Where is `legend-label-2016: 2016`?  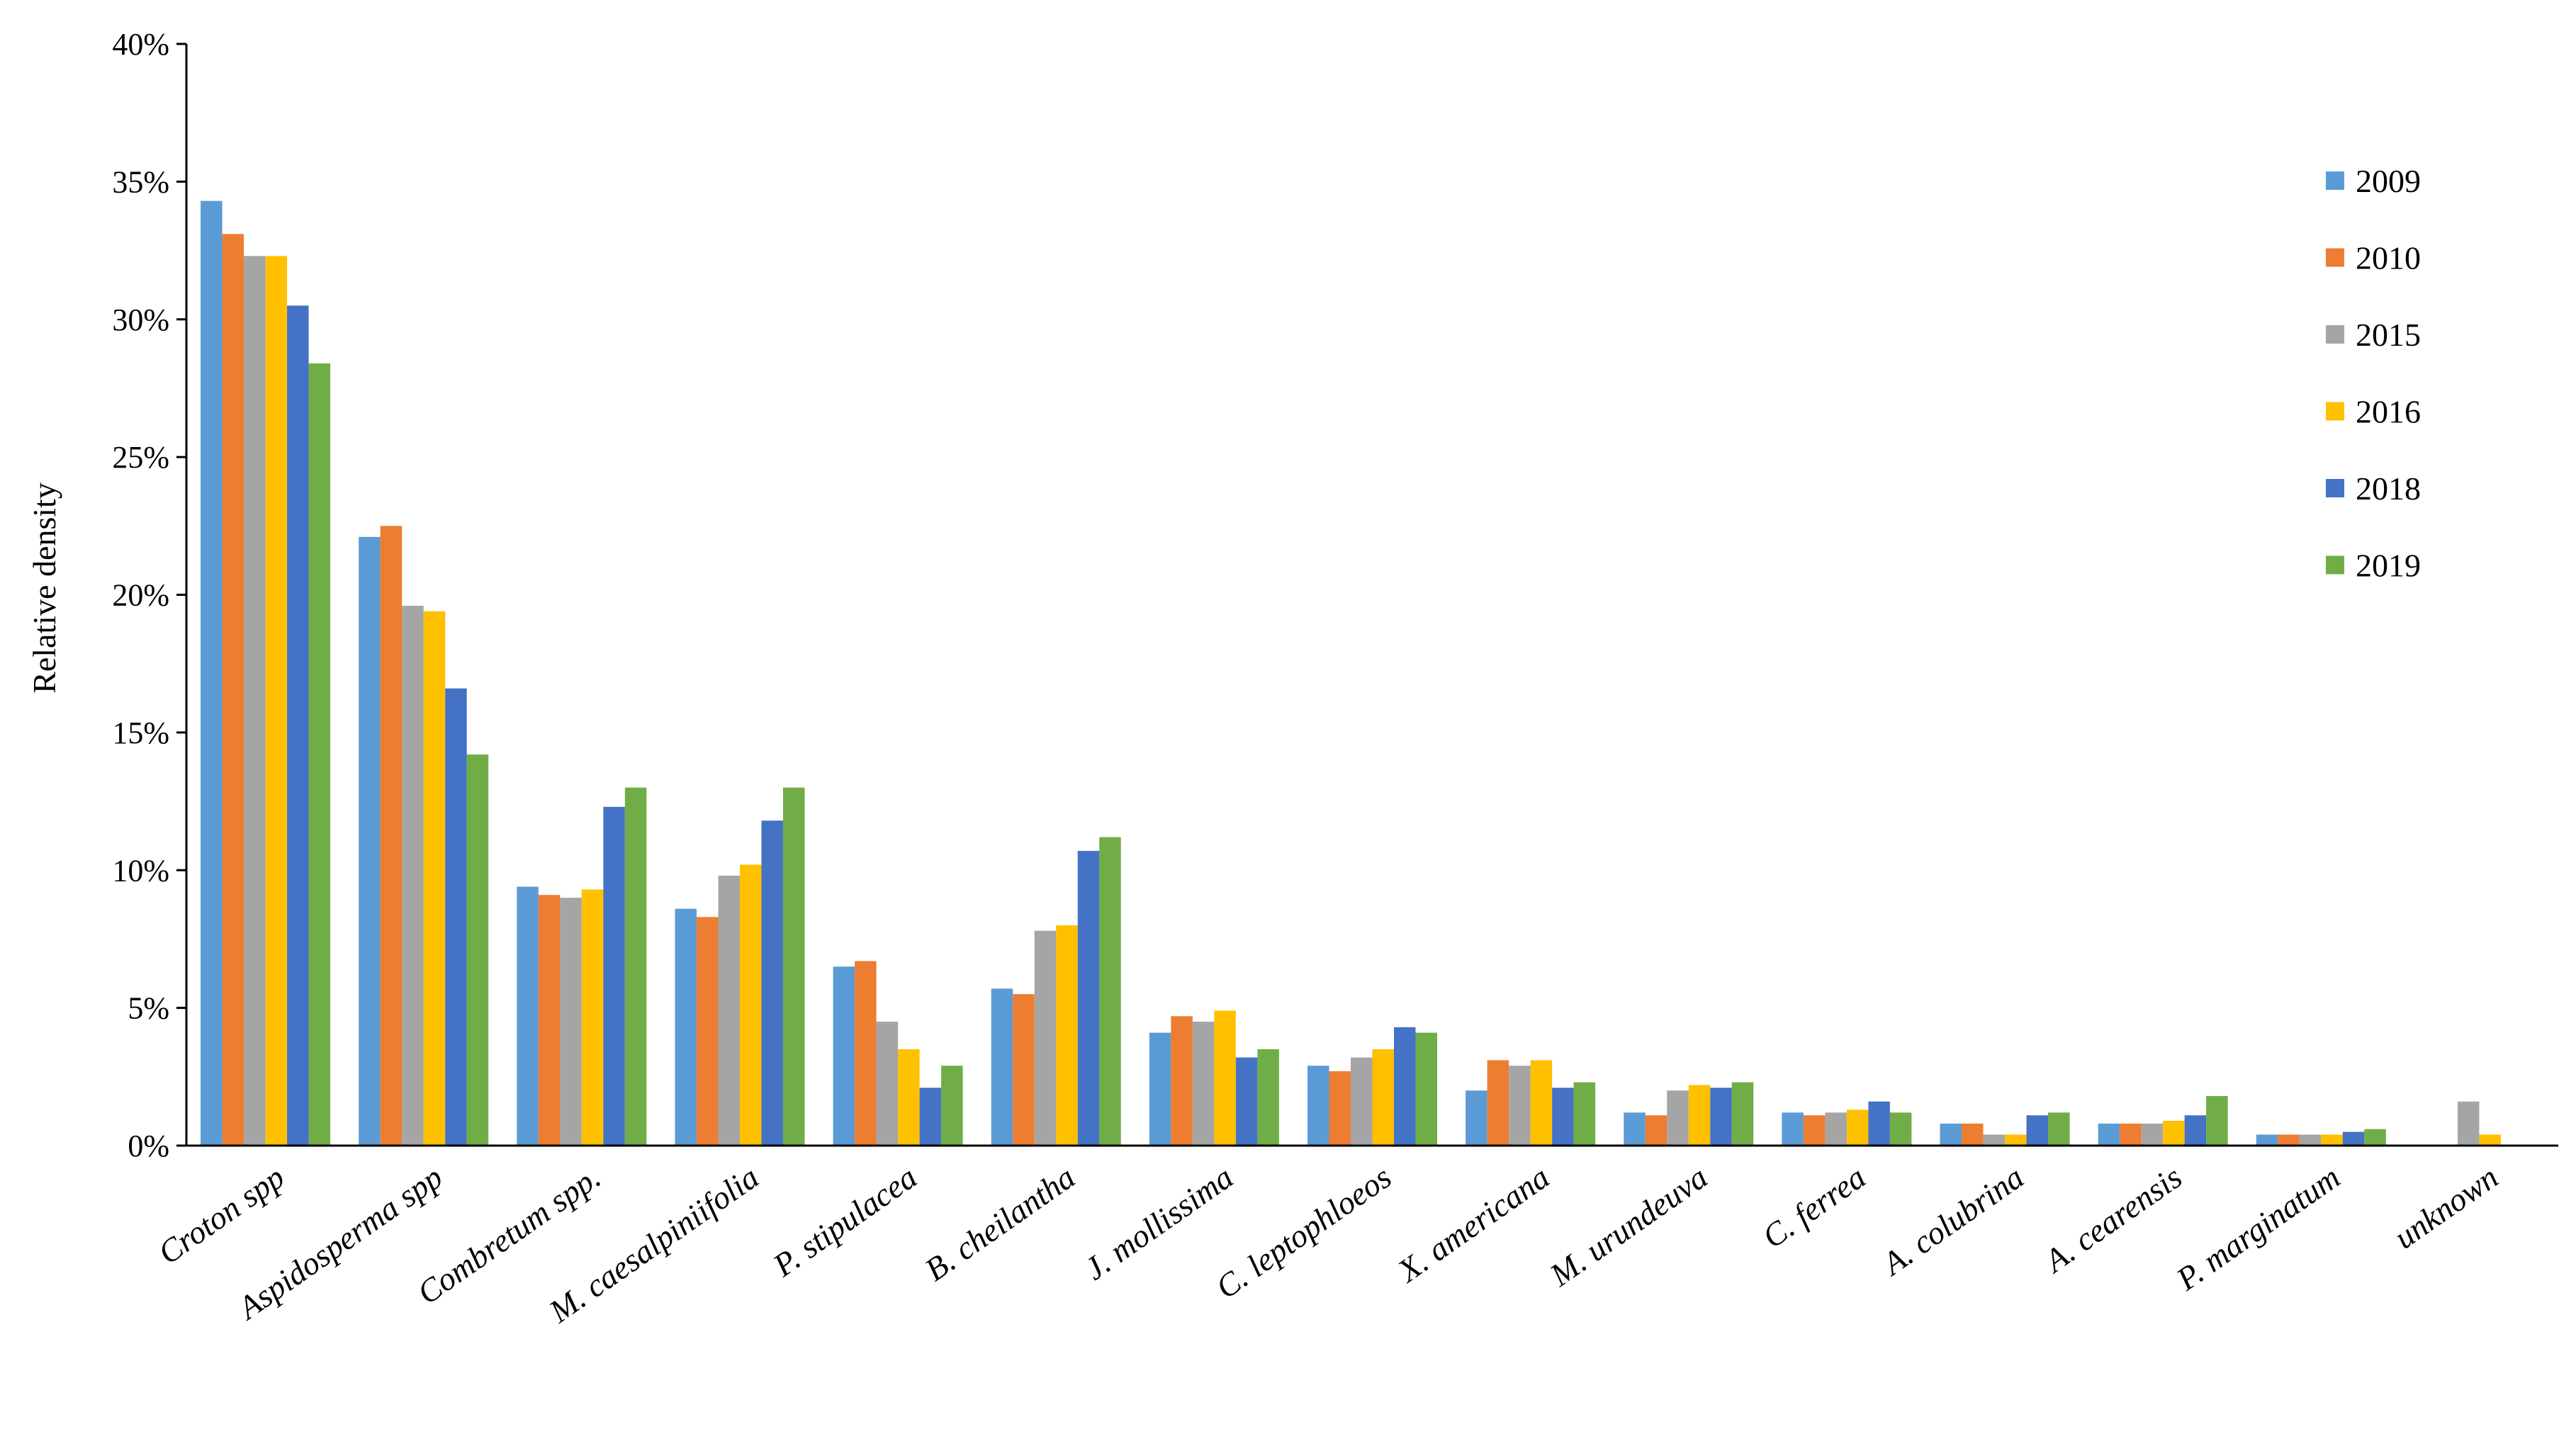
legend-label-2016: 2016 is located at coordinates (2388, 412).